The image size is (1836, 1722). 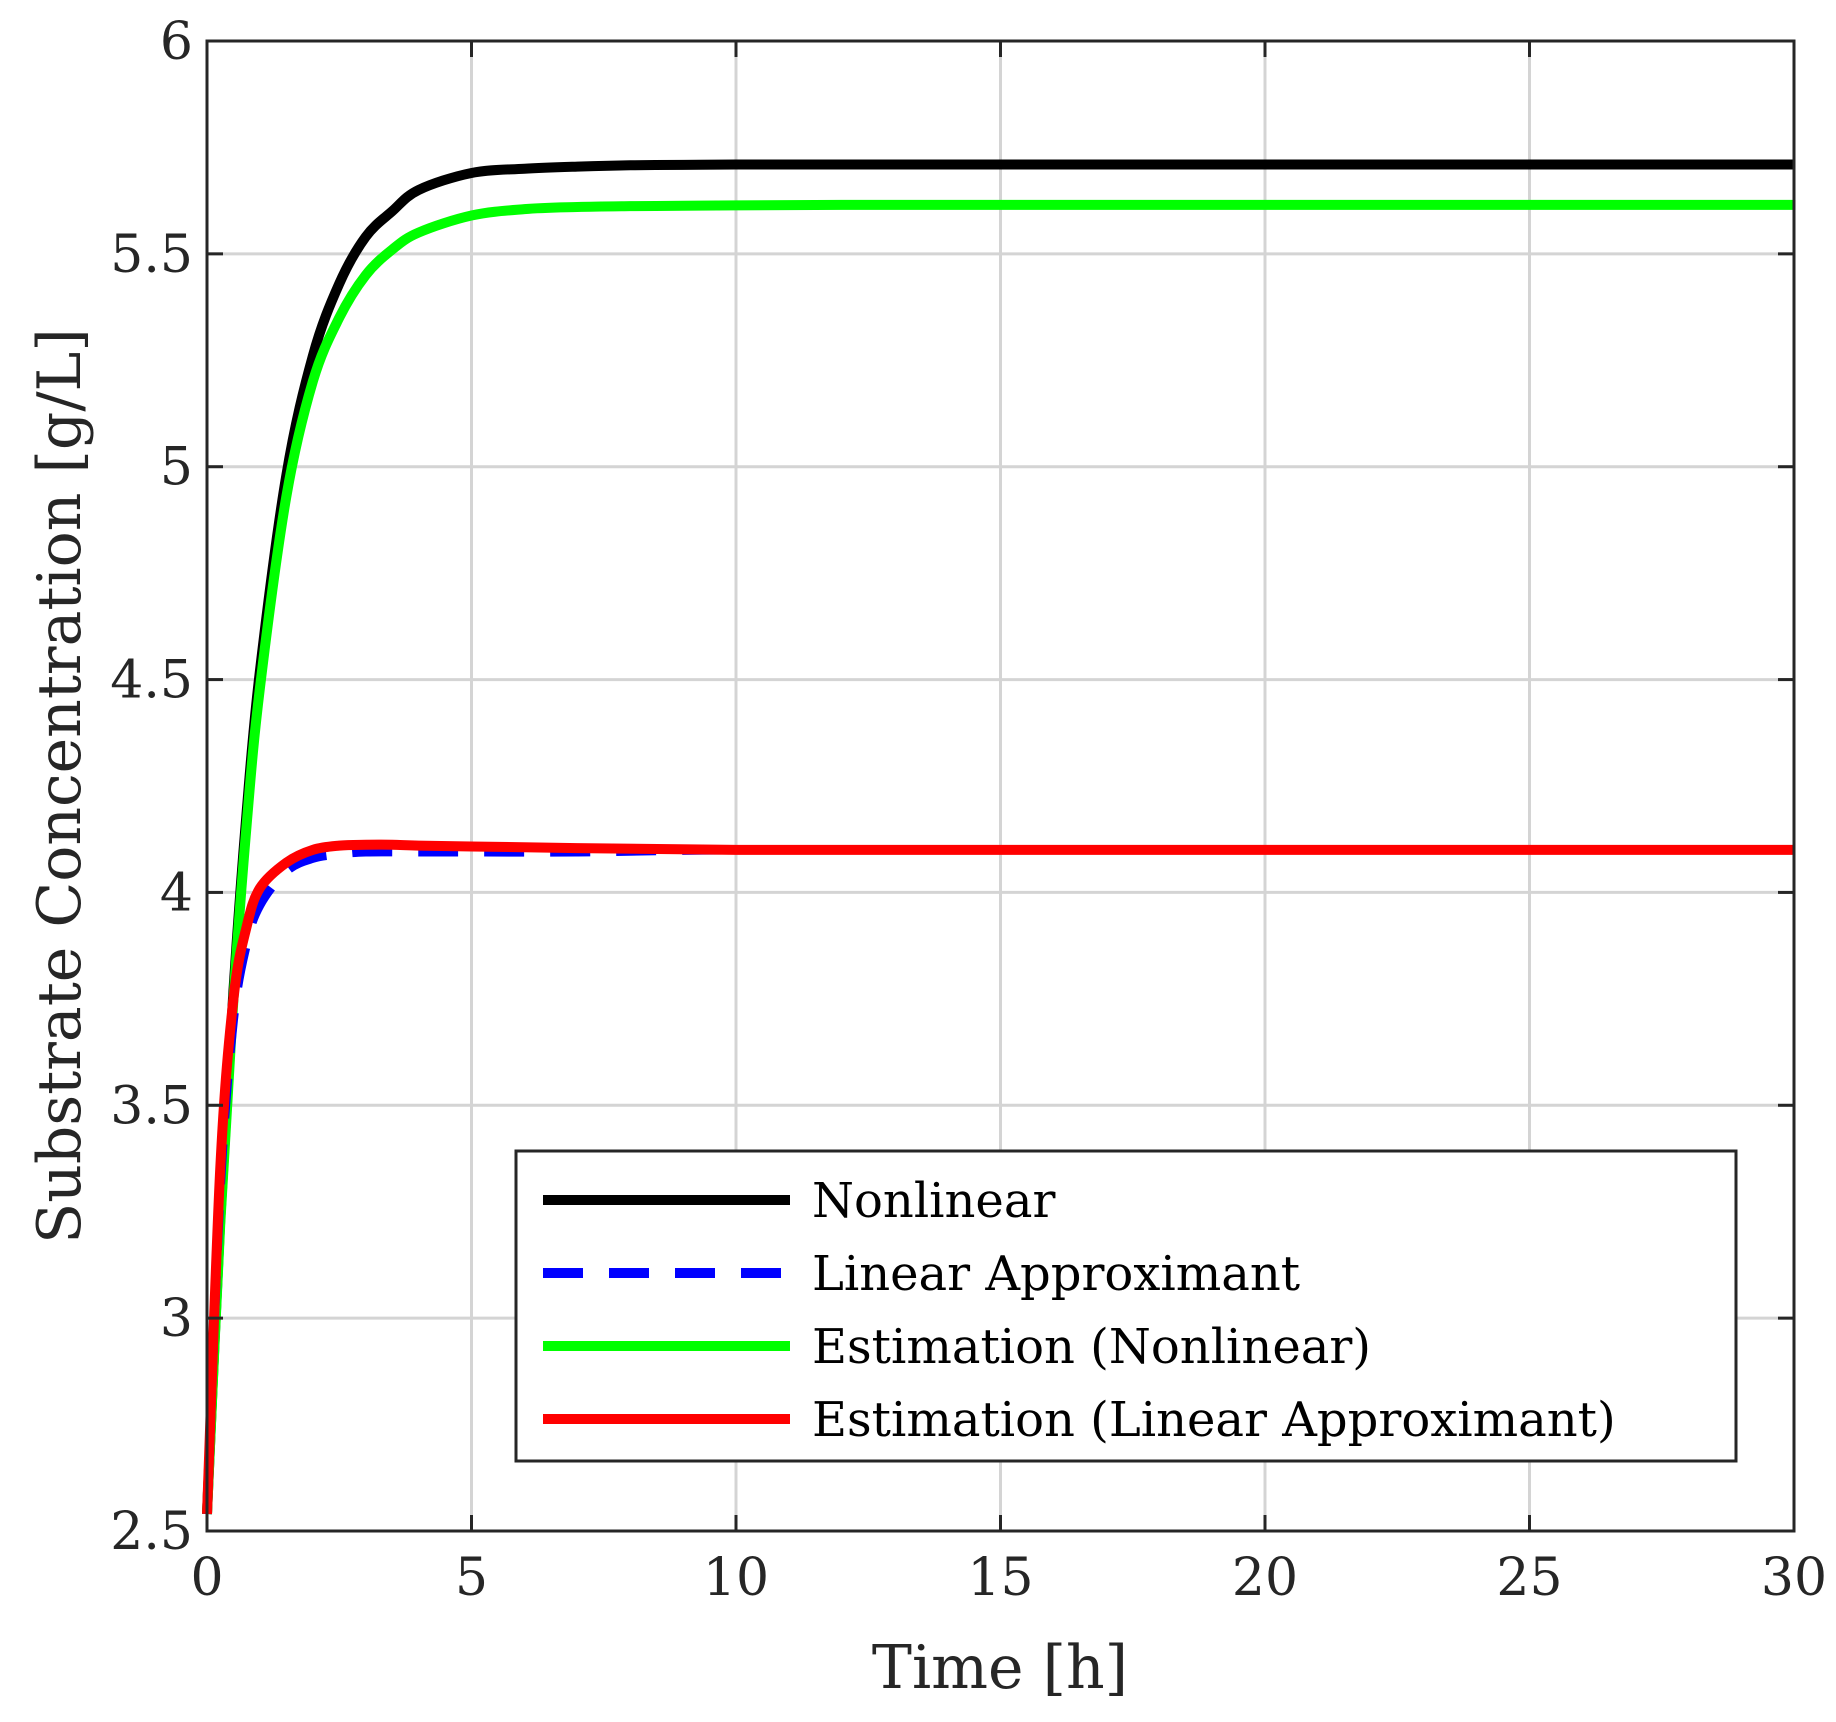 I want to click on y-tick-label: 3.5, so click(x=151, y=1106).